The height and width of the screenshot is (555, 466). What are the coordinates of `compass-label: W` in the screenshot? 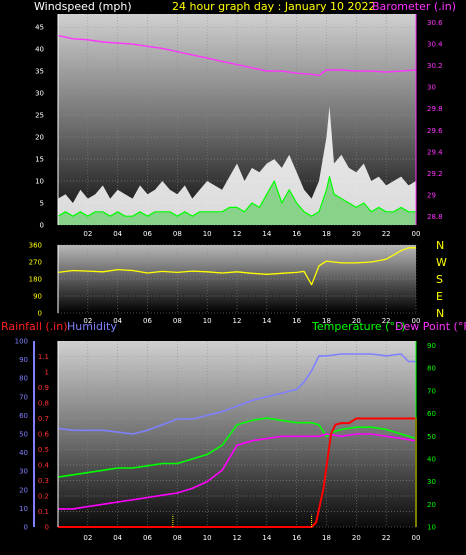 It's located at (441, 262).